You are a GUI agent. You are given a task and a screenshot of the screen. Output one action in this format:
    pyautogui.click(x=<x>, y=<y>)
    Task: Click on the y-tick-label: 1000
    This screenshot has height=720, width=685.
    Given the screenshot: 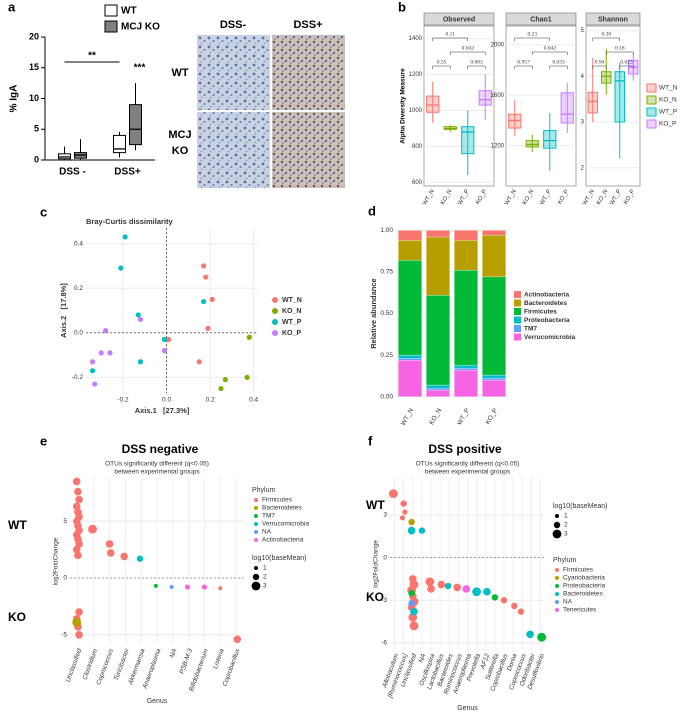 What is the action you would take?
    pyautogui.click(x=416, y=111)
    